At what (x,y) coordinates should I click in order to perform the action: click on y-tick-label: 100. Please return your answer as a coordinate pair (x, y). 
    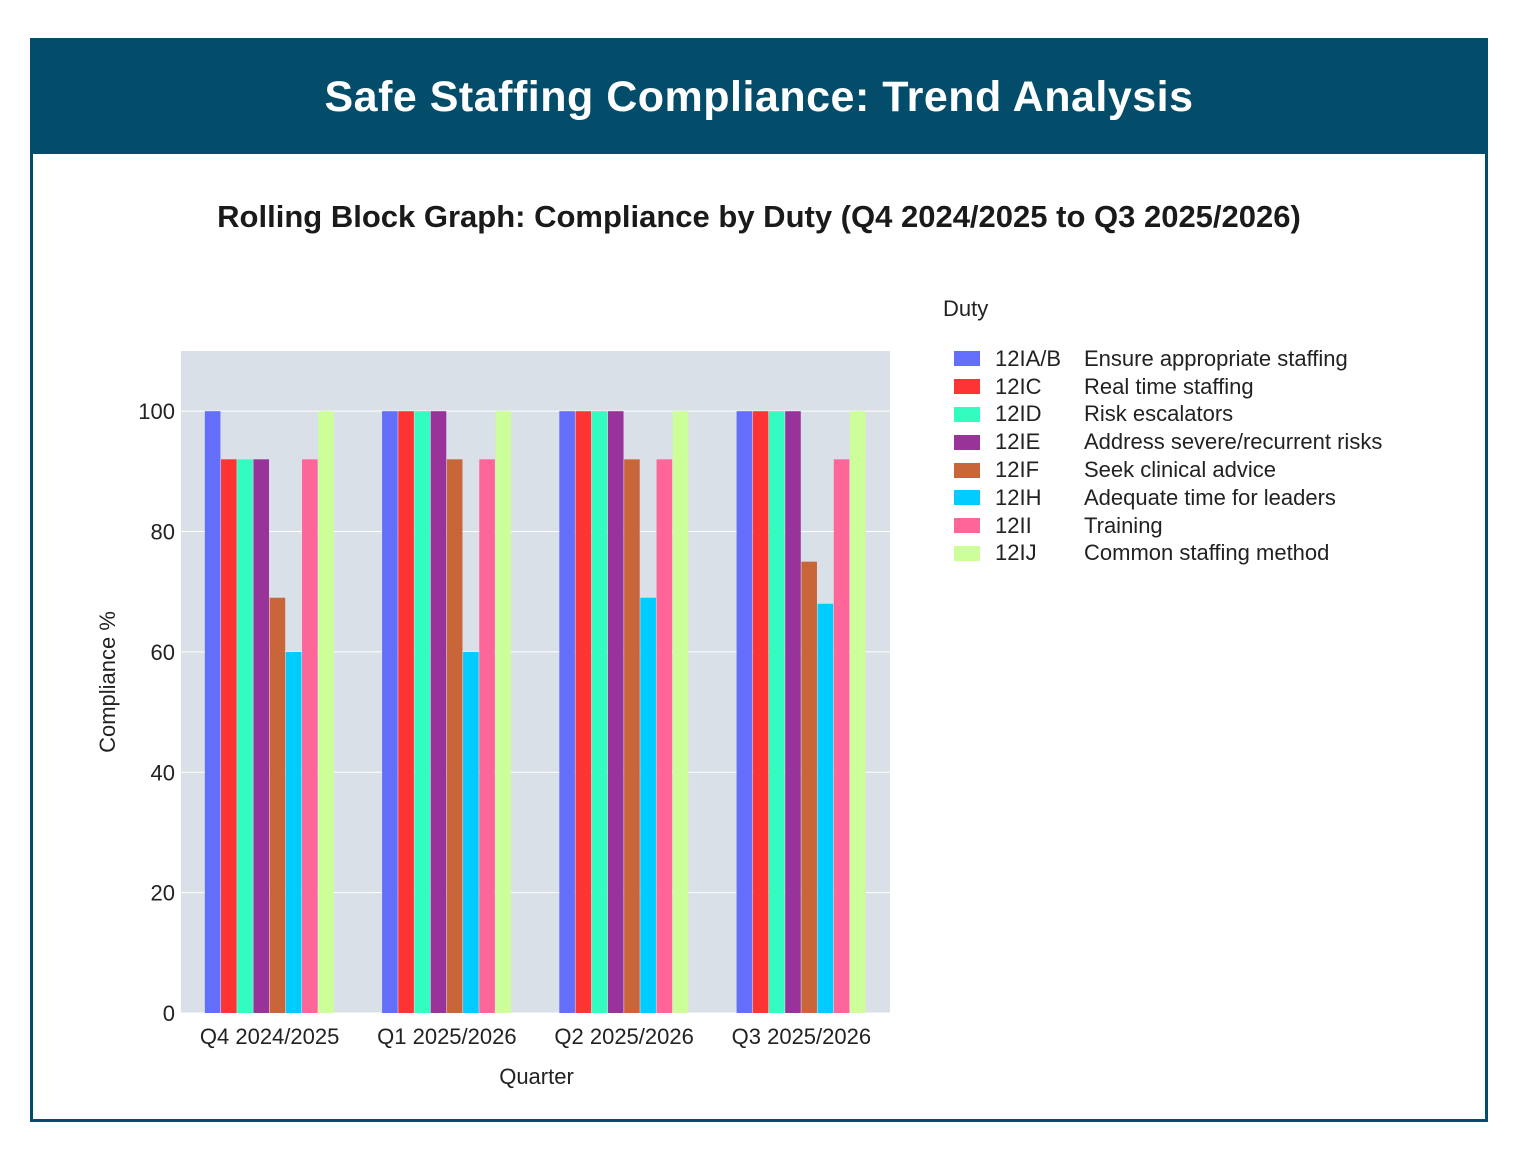
    Looking at the image, I should click on (156, 411).